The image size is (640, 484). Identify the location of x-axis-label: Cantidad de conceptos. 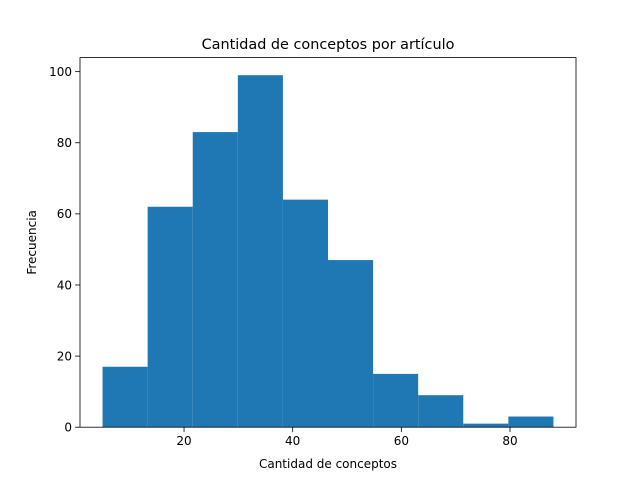
(328, 464).